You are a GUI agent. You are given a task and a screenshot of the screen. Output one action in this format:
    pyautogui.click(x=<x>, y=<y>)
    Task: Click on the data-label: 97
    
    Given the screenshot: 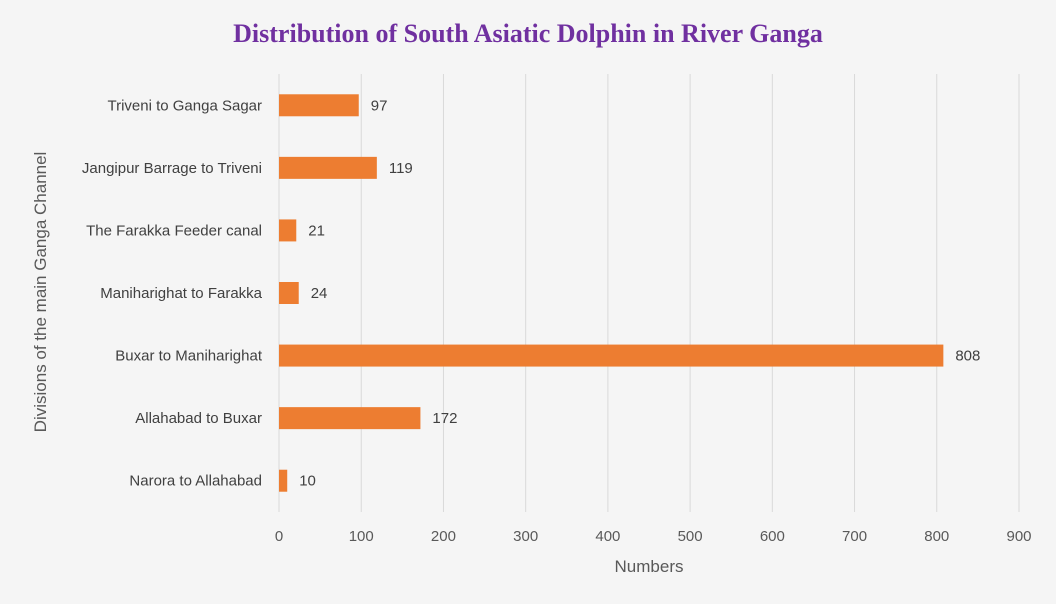 What is the action you would take?
    pyautogui.click(x=379, y=105)
    